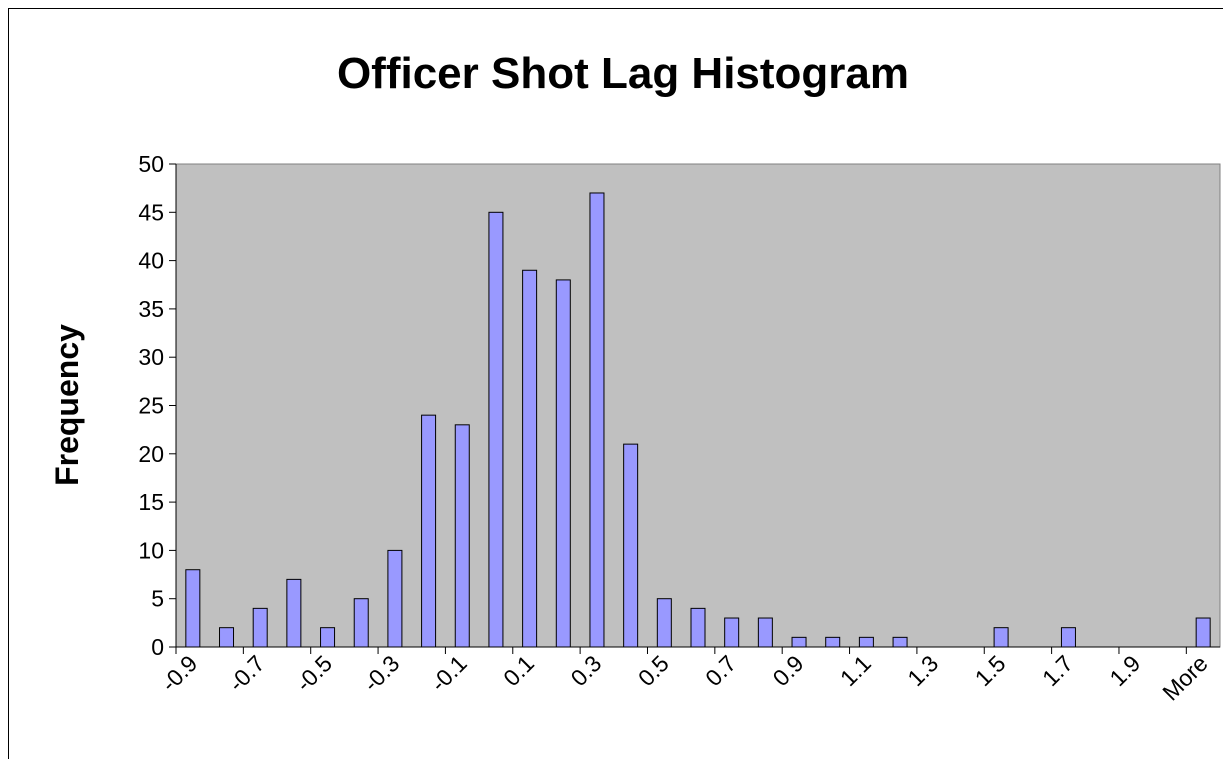 This screenshot has width=1223, height=759. I want to click on y-tick-label: 15, so click(151, 502).